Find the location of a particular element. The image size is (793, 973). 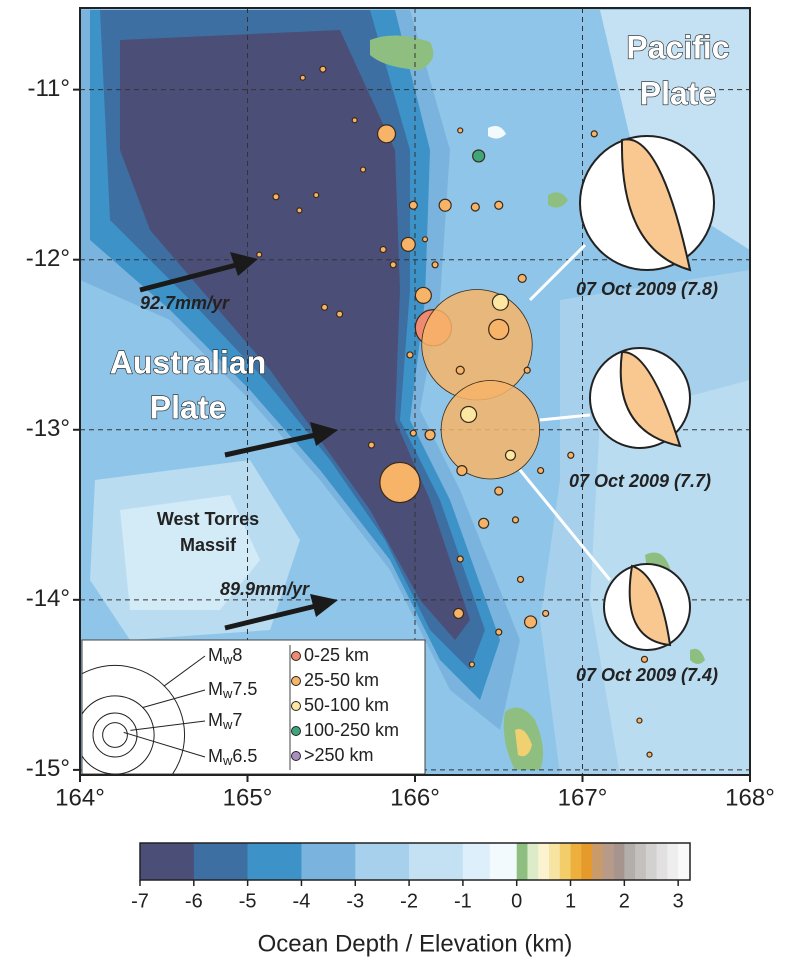

feature-label: West Torres is located at coordinates (208, 519).